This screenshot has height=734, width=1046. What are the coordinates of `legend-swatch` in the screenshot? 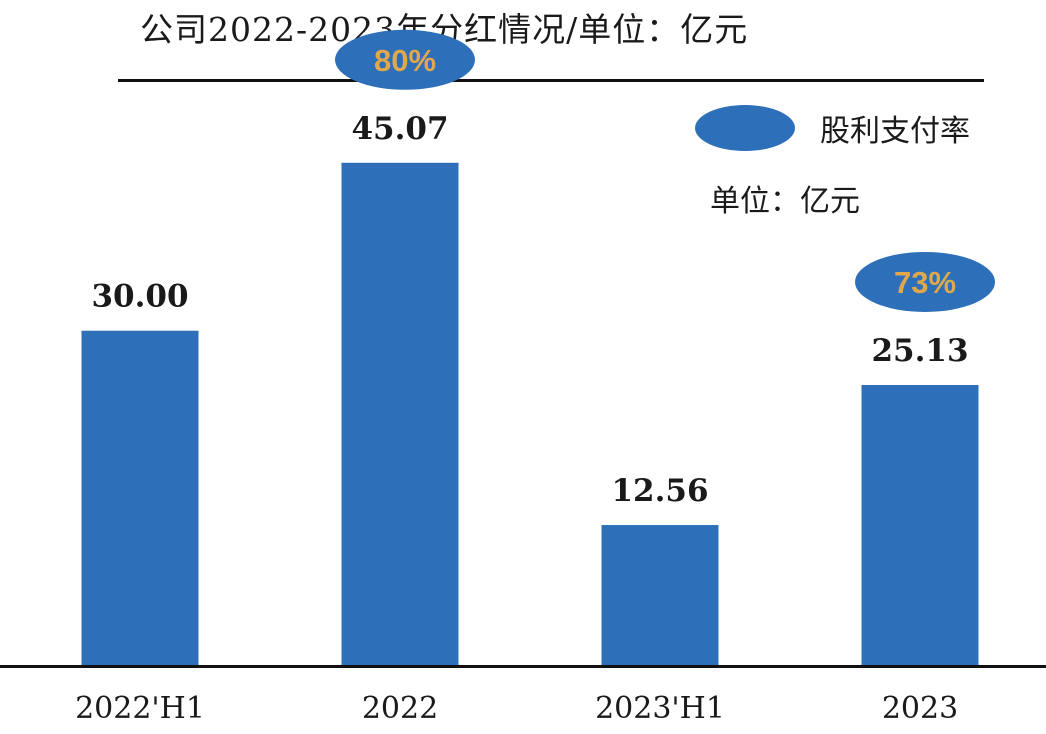 It's located at (745, 128).